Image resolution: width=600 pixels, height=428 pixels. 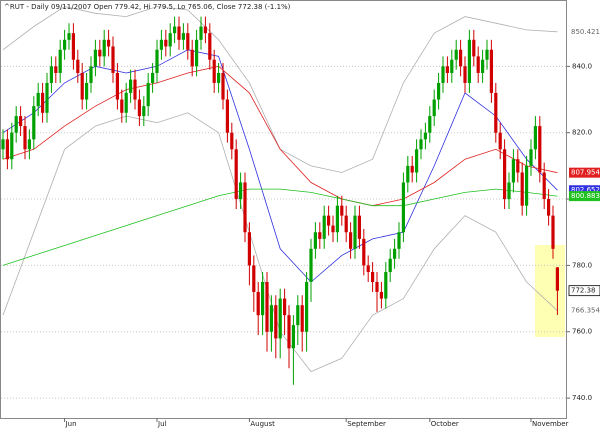 What do you see at coordinates (582, 332) in the screenshot?
I see `y-tick-label: 760.0` at bounding box center [582, 332].